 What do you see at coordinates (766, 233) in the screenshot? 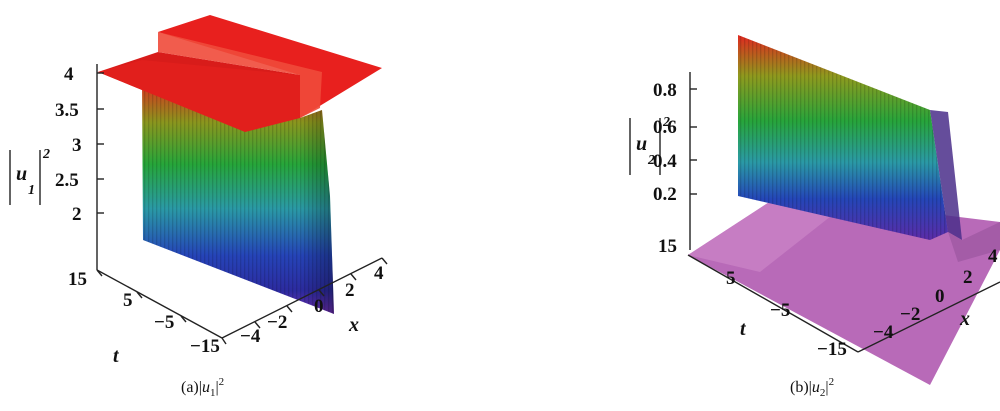
I see `surface-b-base-highlight` at bounding box center [766, 233].